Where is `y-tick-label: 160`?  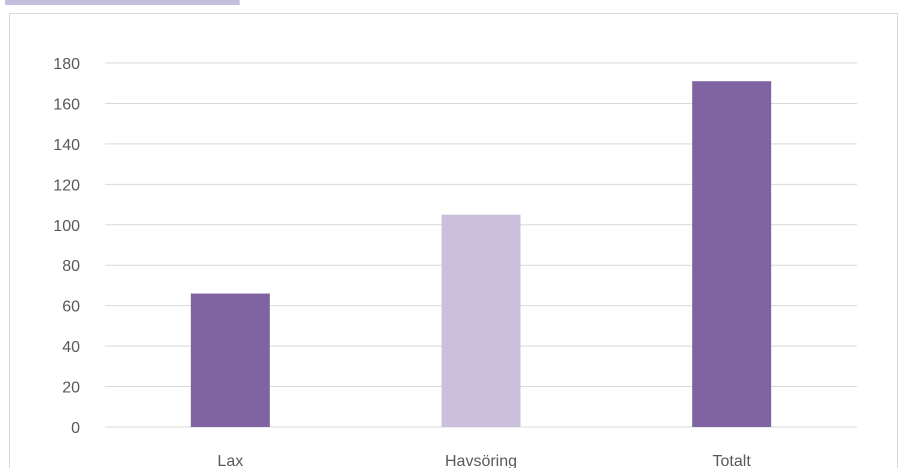 y-tick-label: 160 is located at coordinates (66, 104).